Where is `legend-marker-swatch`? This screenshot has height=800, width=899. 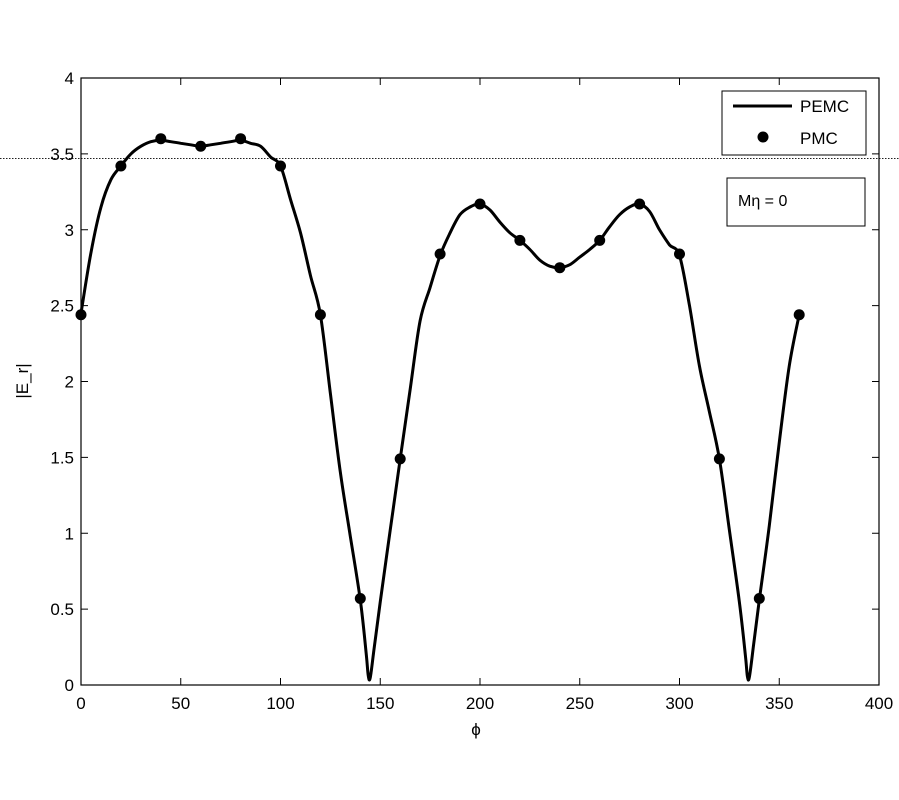
legend-marker-swatch is located at coordinates (763, 137).